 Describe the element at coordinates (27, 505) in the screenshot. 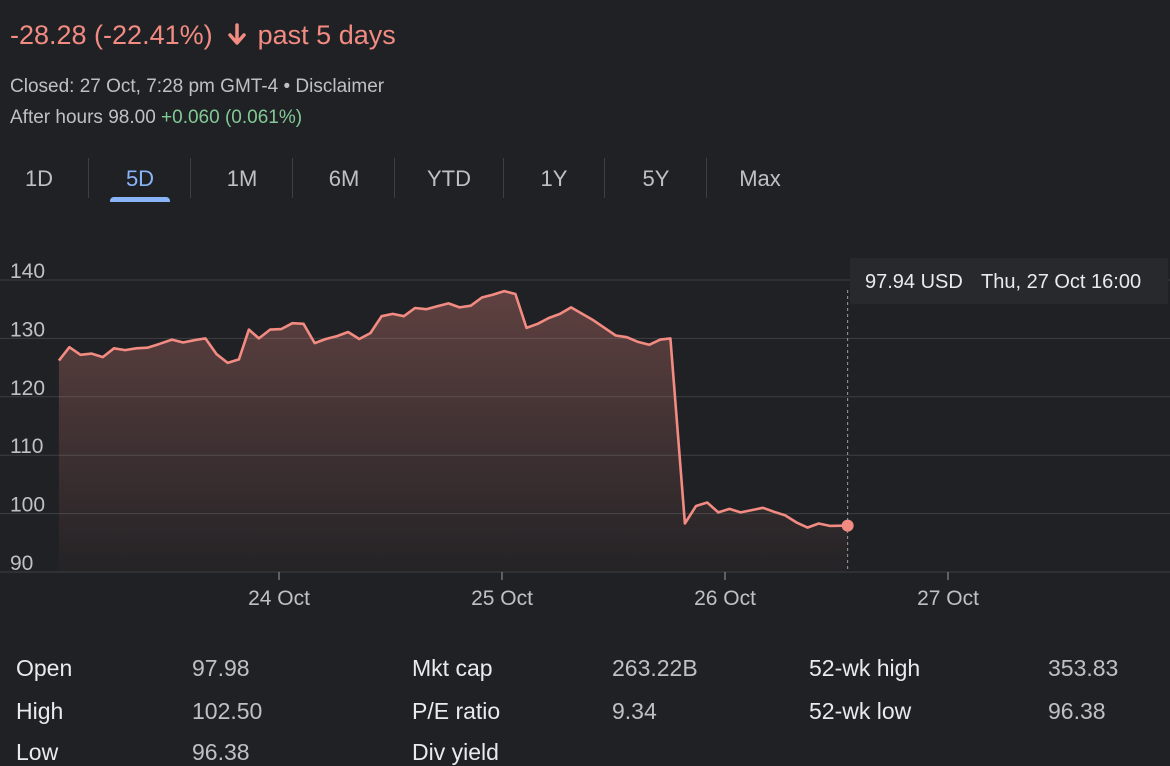

I see `y-tick-label-100: 100` at that location.